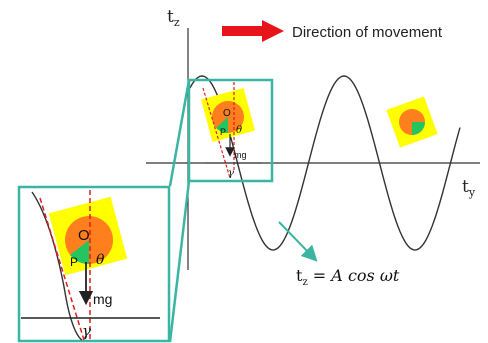  I want to click on small-zoom-frame, so click(230, 130).